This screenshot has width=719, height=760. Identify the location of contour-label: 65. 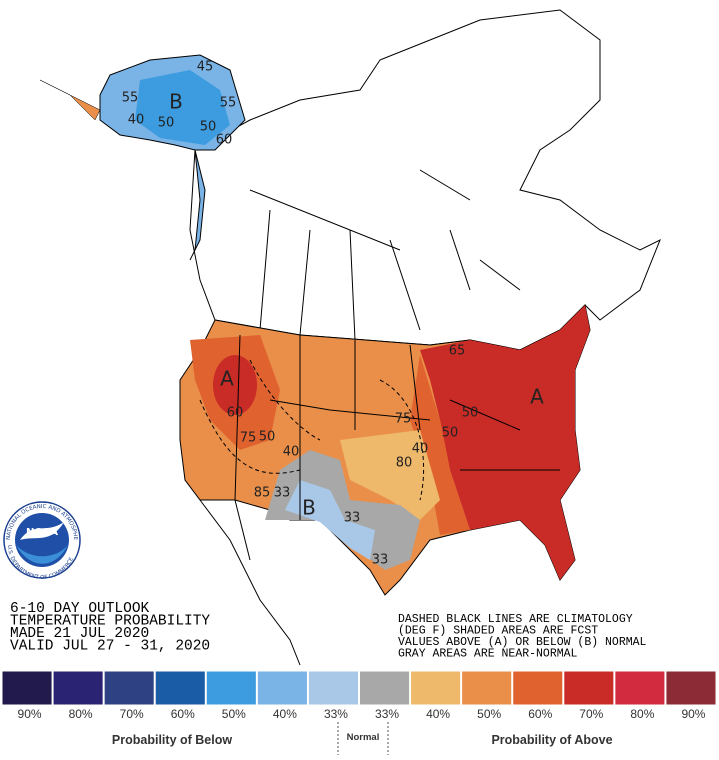
(457, 351).